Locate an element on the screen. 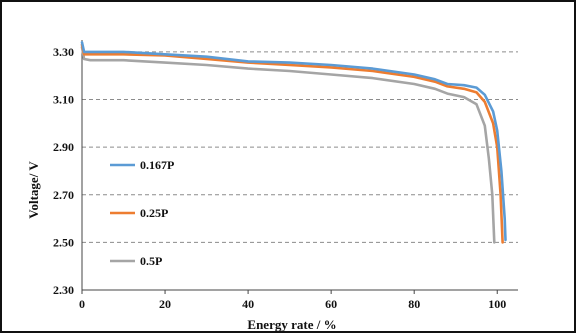 The height and width of the screenshot is (335, 576). legend: 0.167P 0.25P 0.5P is located at coordinates (142, 213).